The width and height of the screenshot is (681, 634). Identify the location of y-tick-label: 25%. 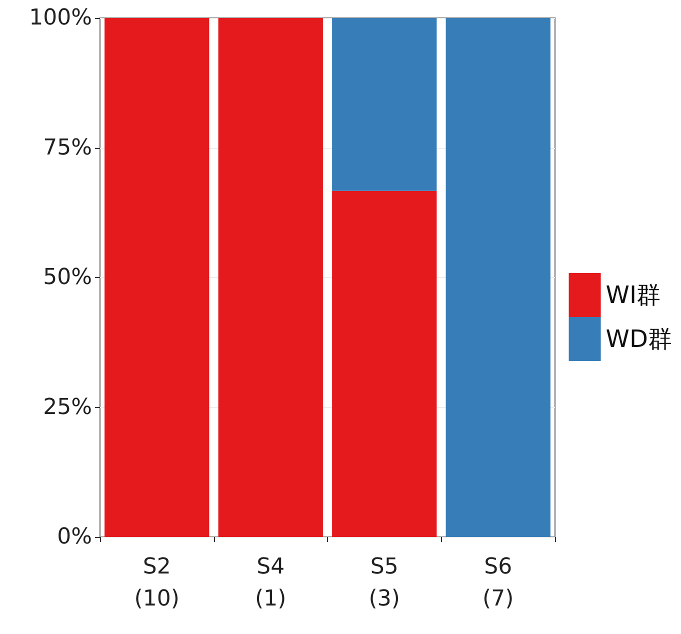
(67, 407).